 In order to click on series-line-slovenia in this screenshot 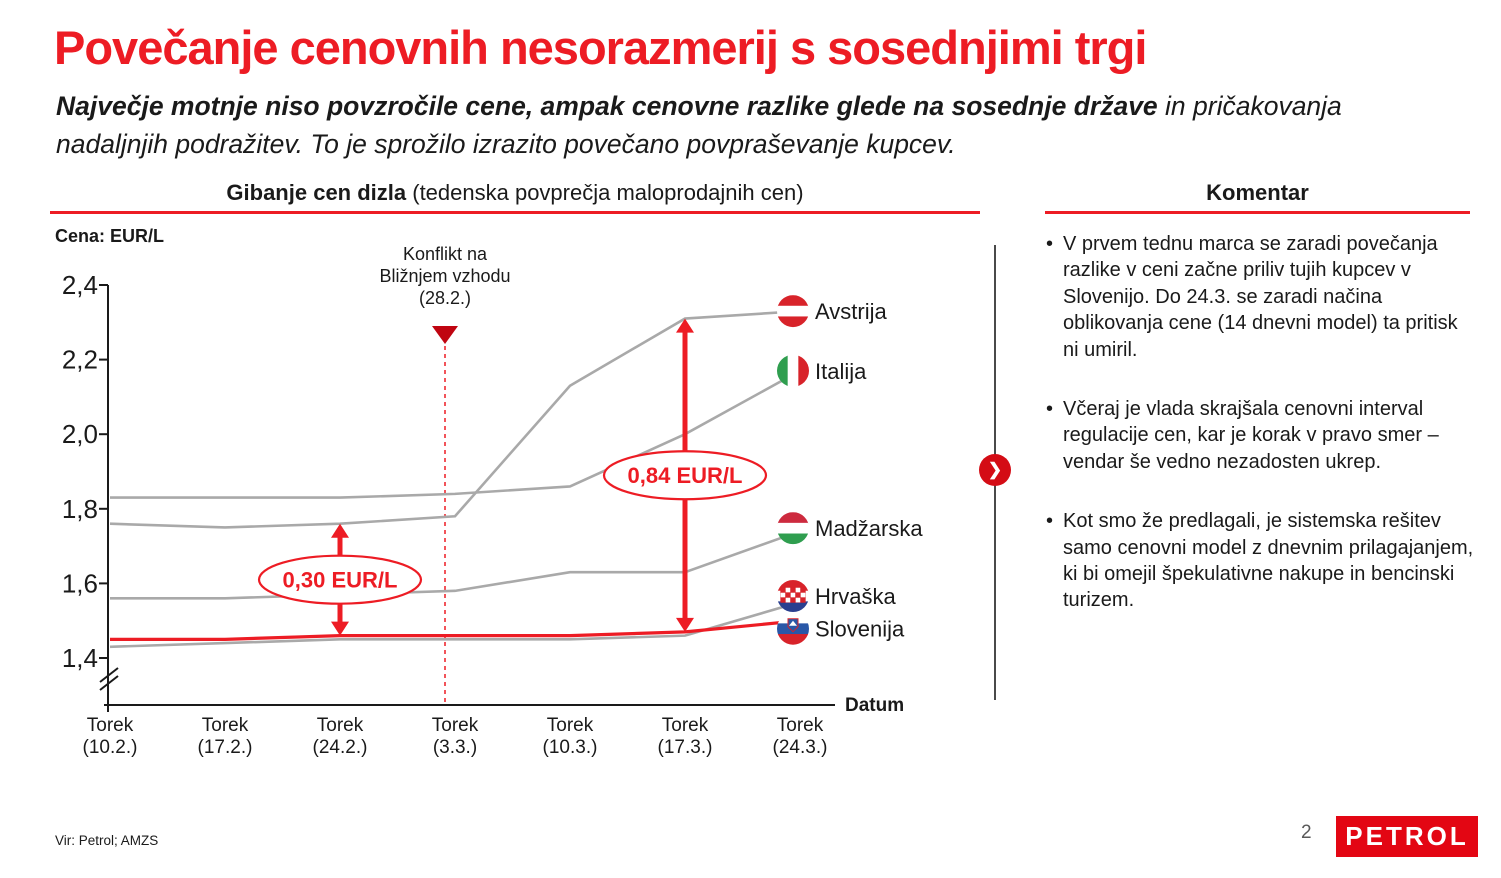, I will do `click(455, 630)`.